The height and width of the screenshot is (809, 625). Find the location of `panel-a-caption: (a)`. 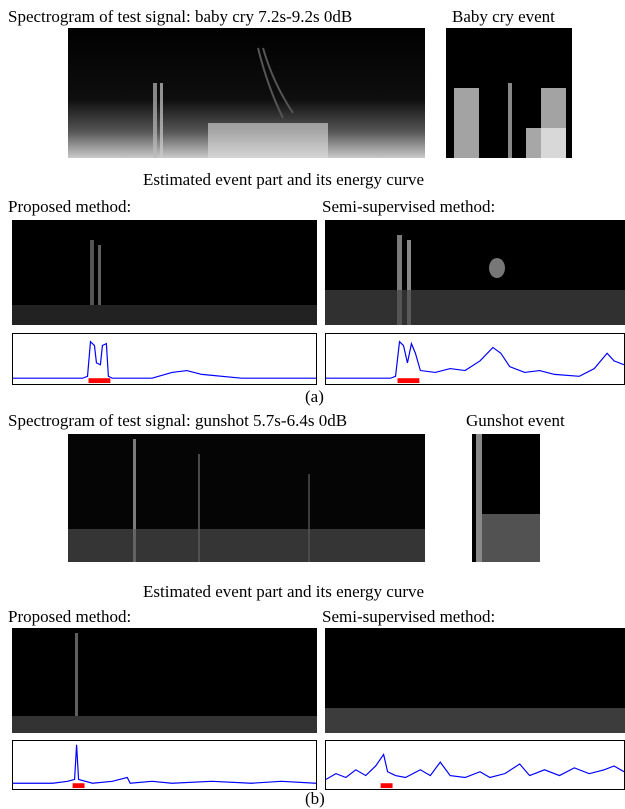

panel-a-caption: (a) is located at coordinates (314, 396).